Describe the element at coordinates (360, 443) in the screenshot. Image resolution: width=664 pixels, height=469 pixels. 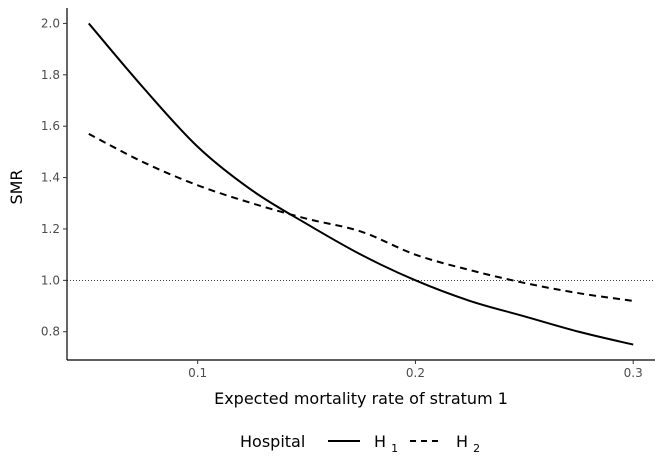
I see `legend: Hospital H 1 H 2` at that location.